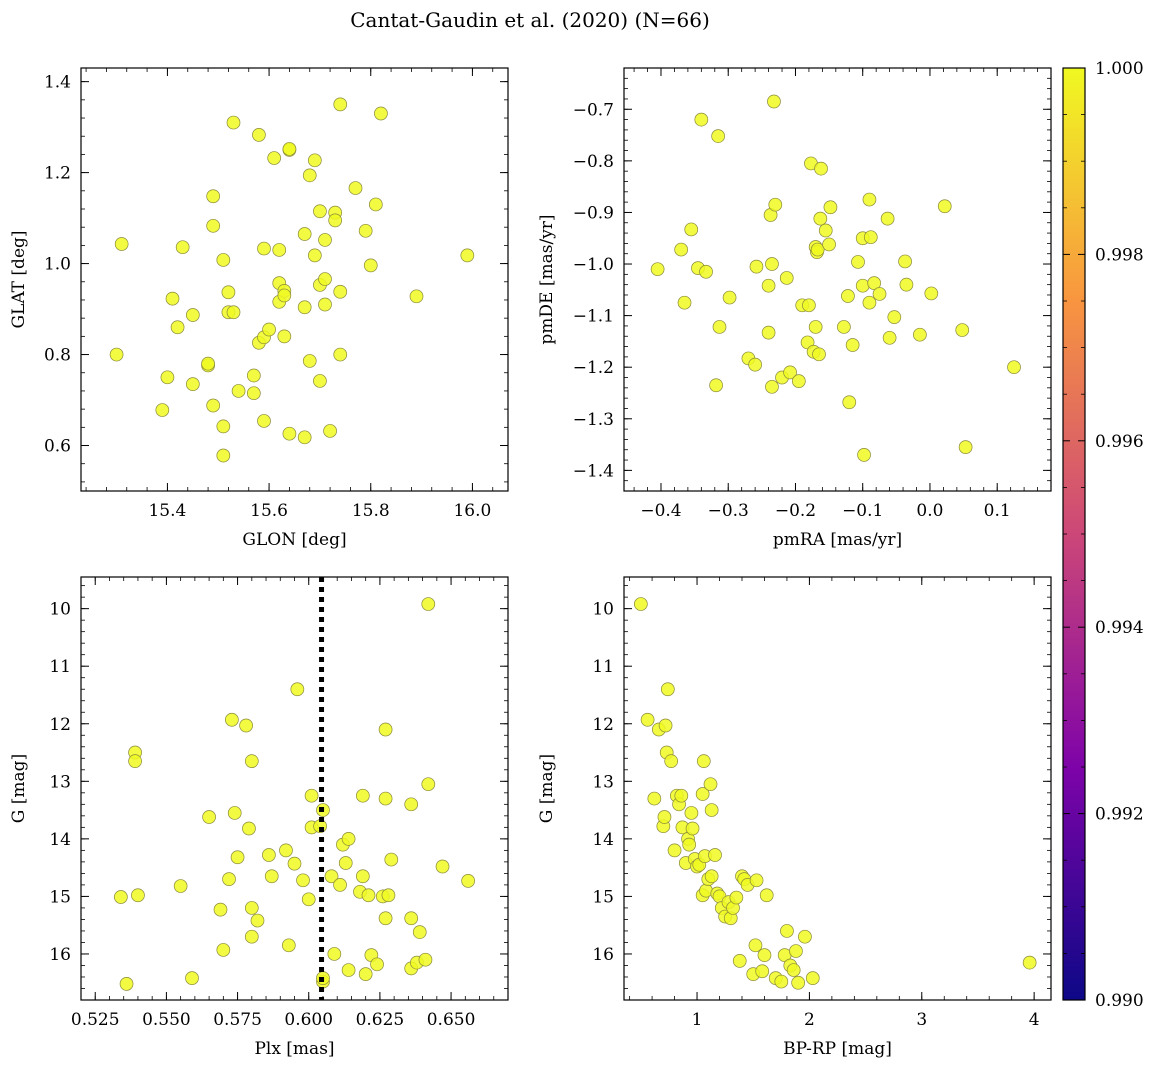 This screenshot has height=1067, width=1160. I want to click on axes-frame, so click(294, 788).